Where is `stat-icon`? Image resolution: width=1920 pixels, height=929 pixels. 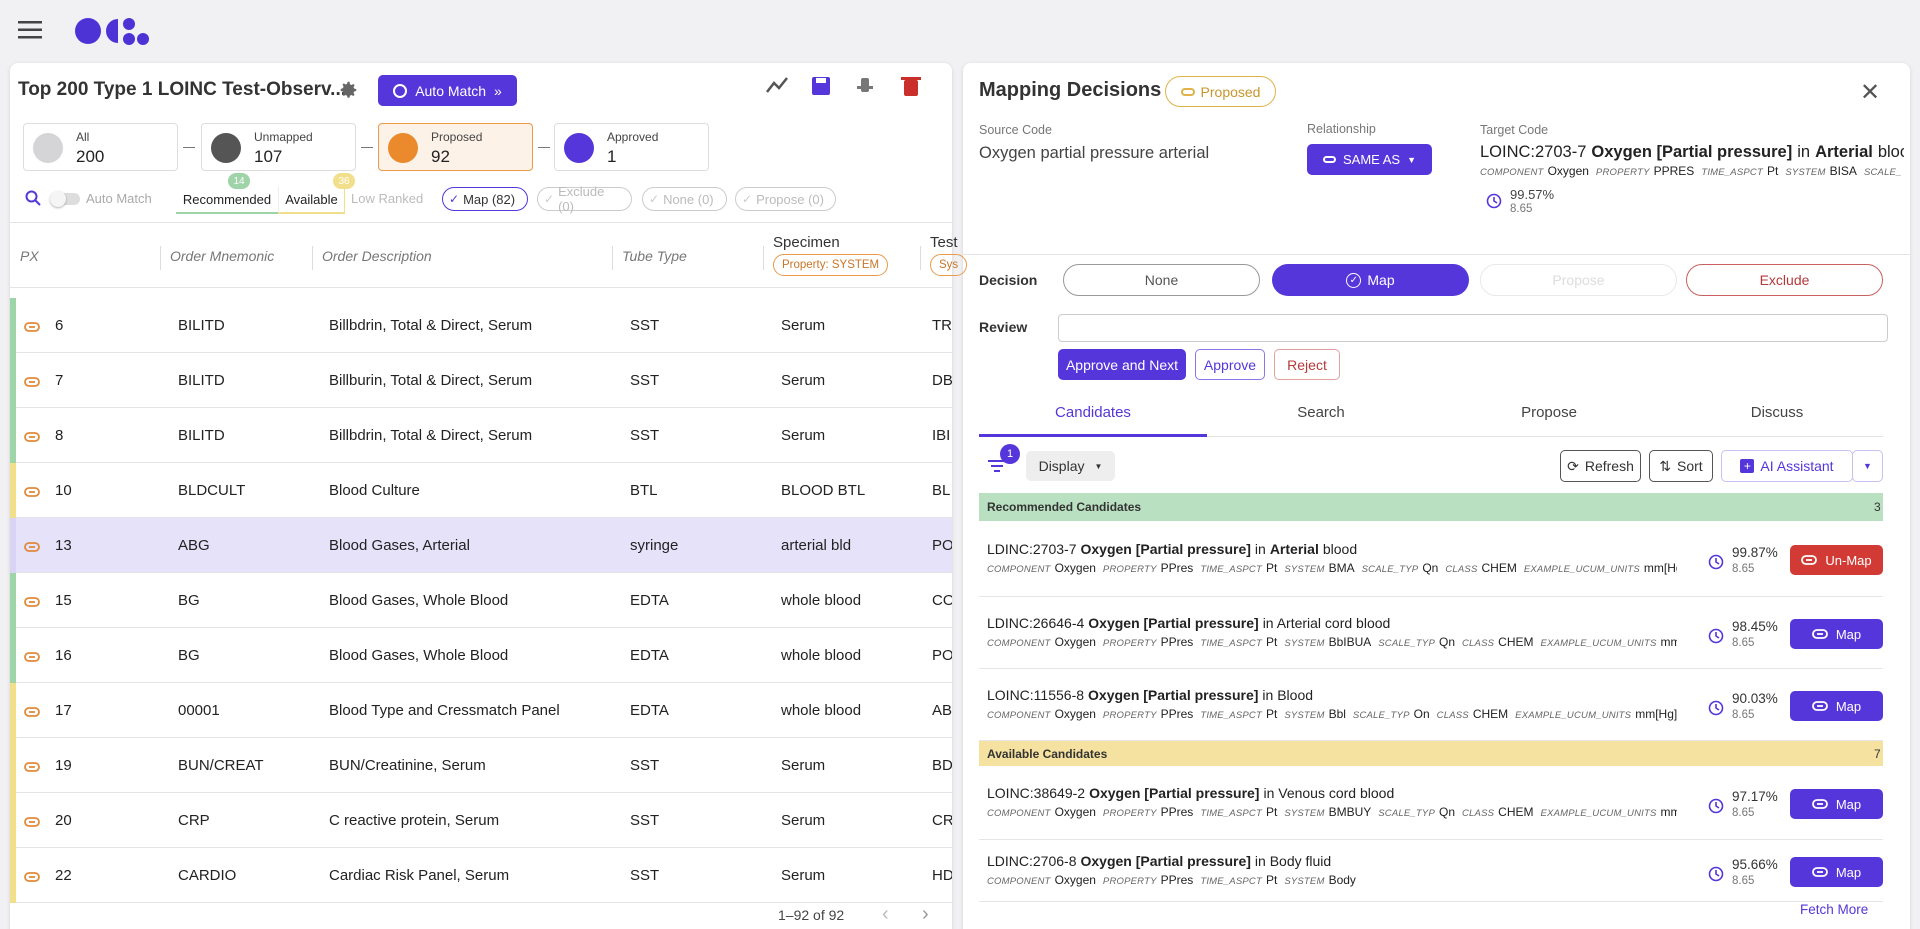
stat-icon is located at coordinates (48, 148).